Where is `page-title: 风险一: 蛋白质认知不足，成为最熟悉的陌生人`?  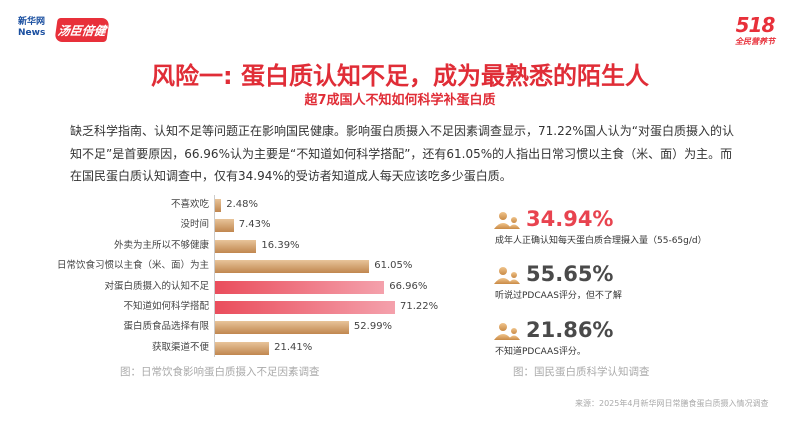
page-title: 风险一: 蛋白质认知不足，成为最熟悉的陌生人 is located at coordinates (400, 76).